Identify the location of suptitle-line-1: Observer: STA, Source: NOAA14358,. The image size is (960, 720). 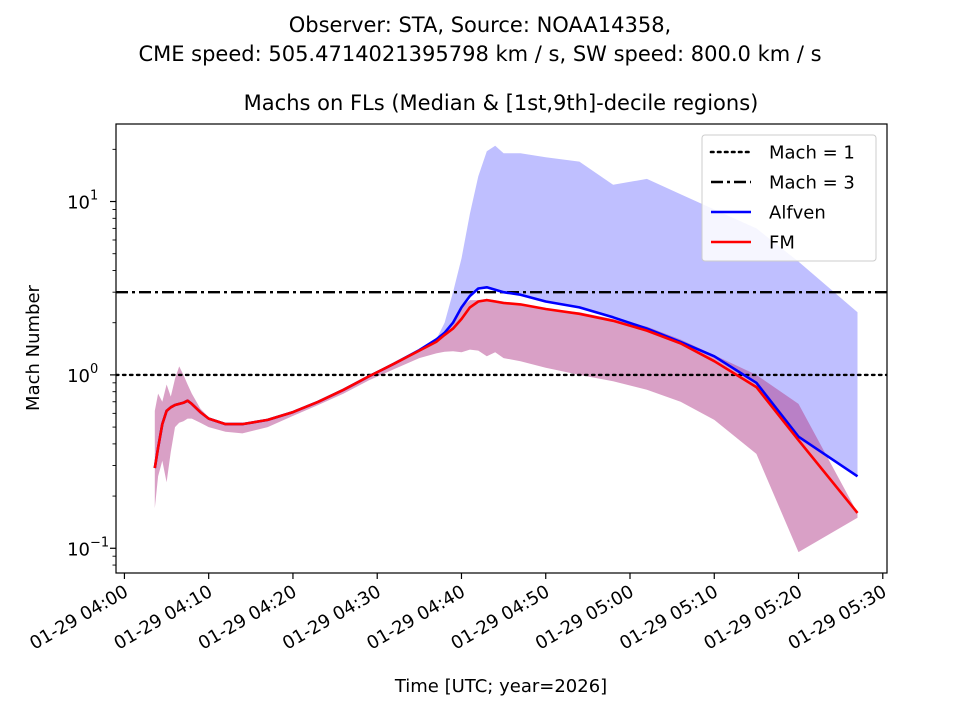
(480, 25).